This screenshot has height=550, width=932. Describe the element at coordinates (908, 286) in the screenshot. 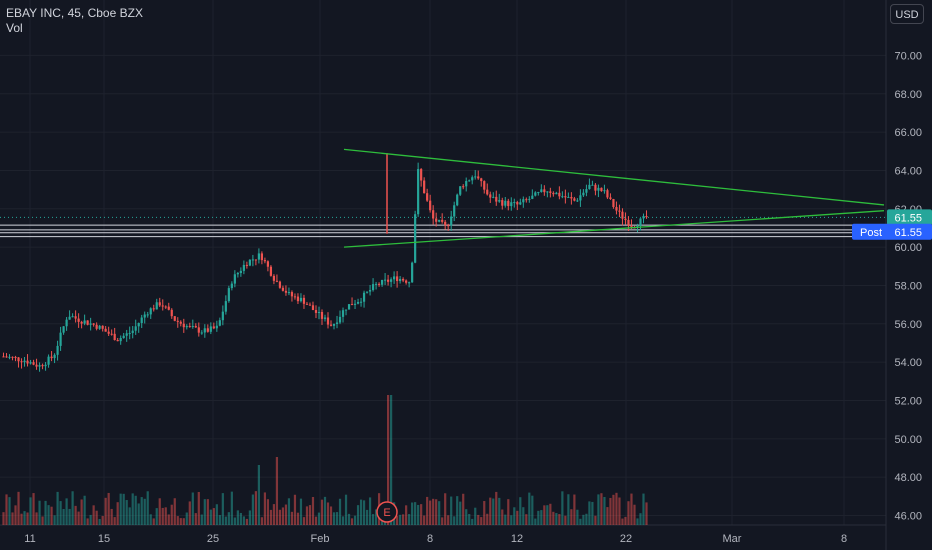

I see `y-tick-label: 58.00` at that location.